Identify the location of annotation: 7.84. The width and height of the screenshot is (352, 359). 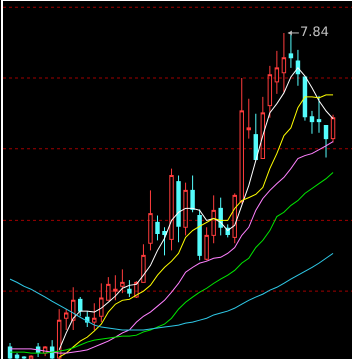
(314, 32).